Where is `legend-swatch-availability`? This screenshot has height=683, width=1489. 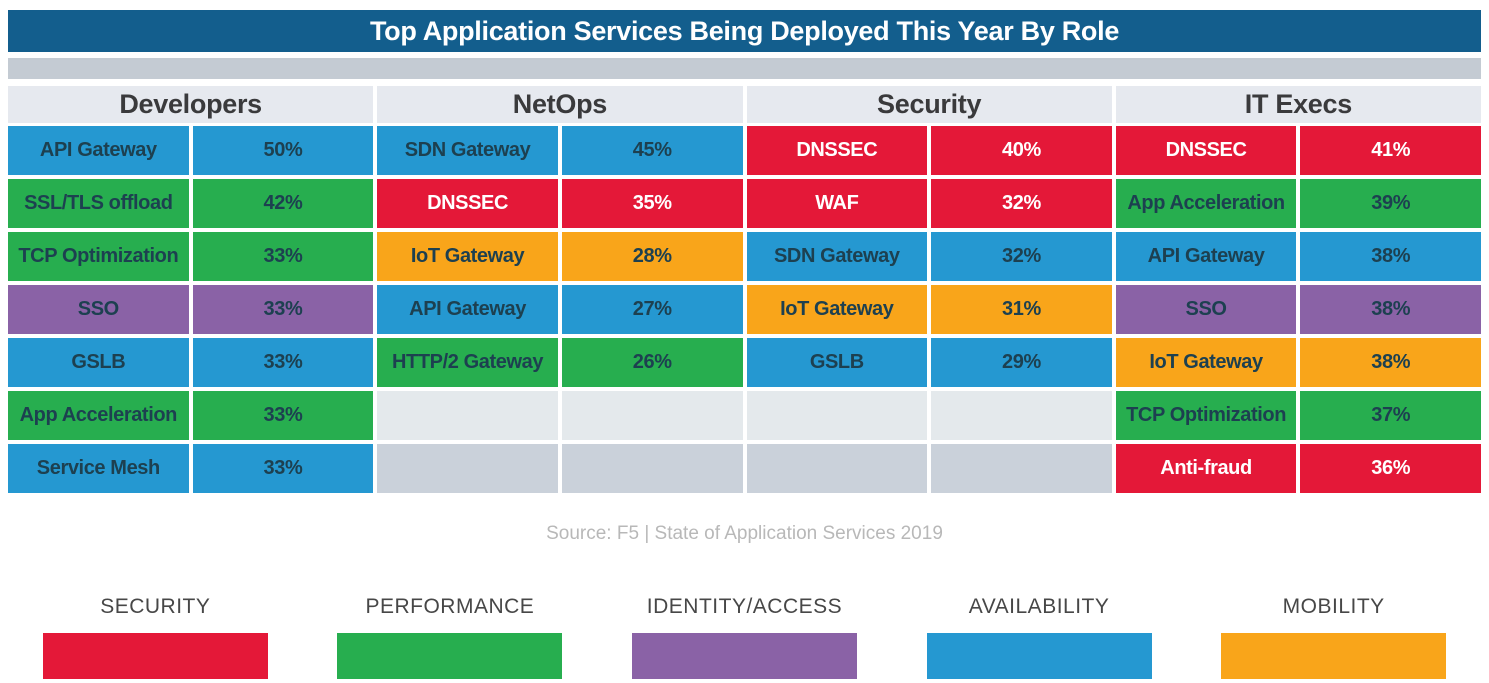 legend-swatch-availability is located at coordinates (1039, 656).